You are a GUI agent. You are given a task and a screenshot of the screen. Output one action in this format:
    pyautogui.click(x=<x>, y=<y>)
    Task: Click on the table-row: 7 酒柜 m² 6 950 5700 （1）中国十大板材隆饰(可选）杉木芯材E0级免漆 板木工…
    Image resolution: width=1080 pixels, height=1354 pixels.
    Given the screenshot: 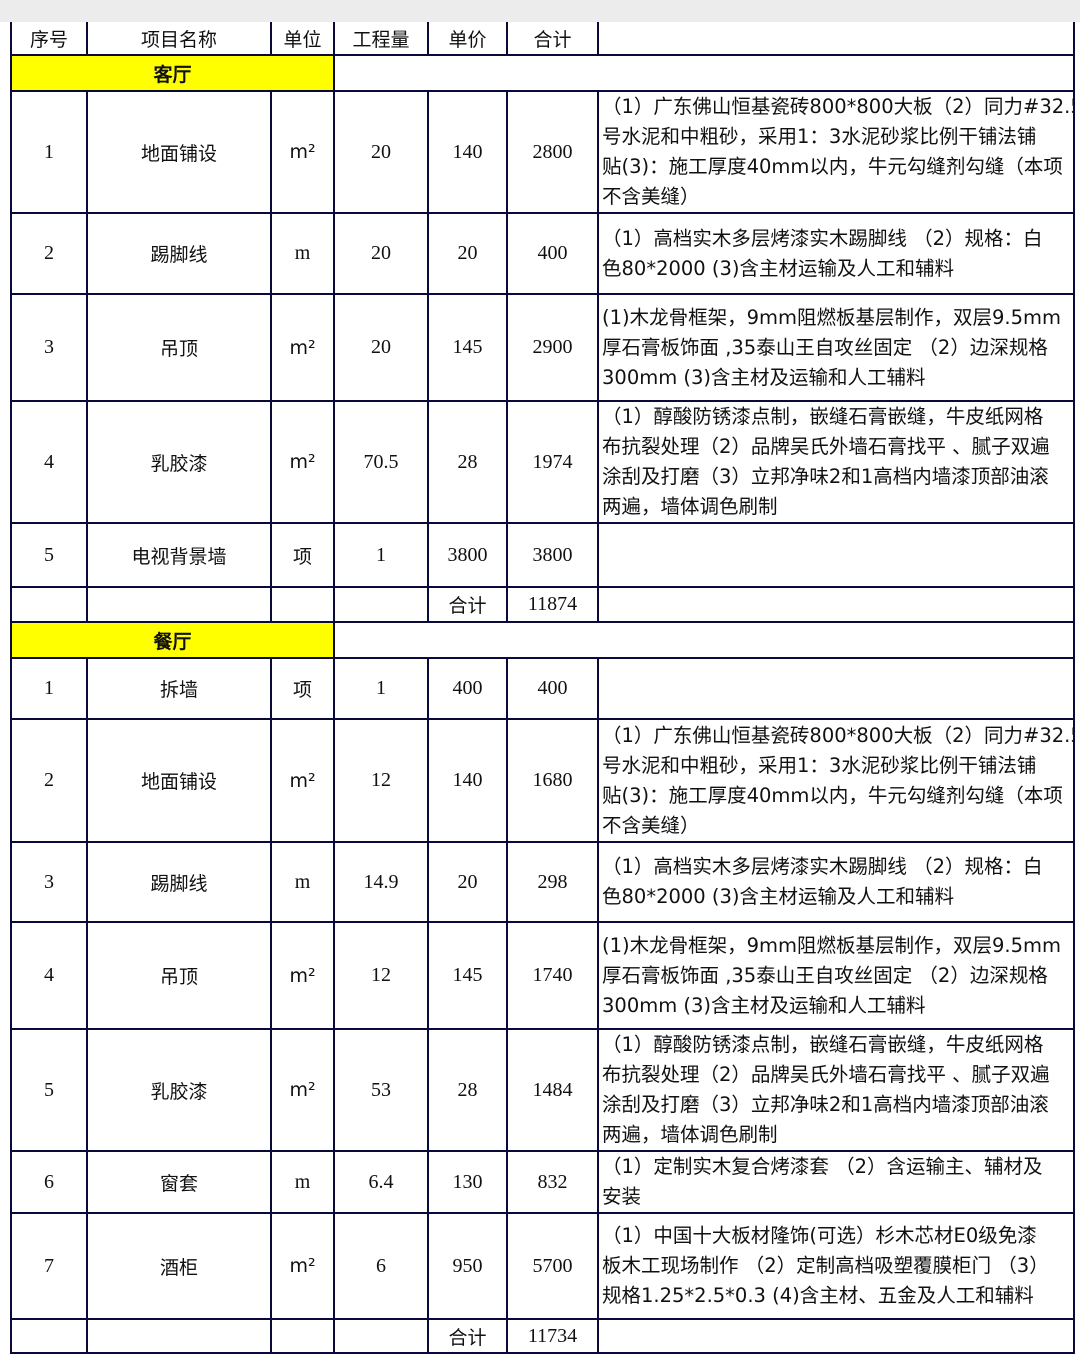 What is the action you would take?
    pyautogui.click(x=542, y=1266)
    